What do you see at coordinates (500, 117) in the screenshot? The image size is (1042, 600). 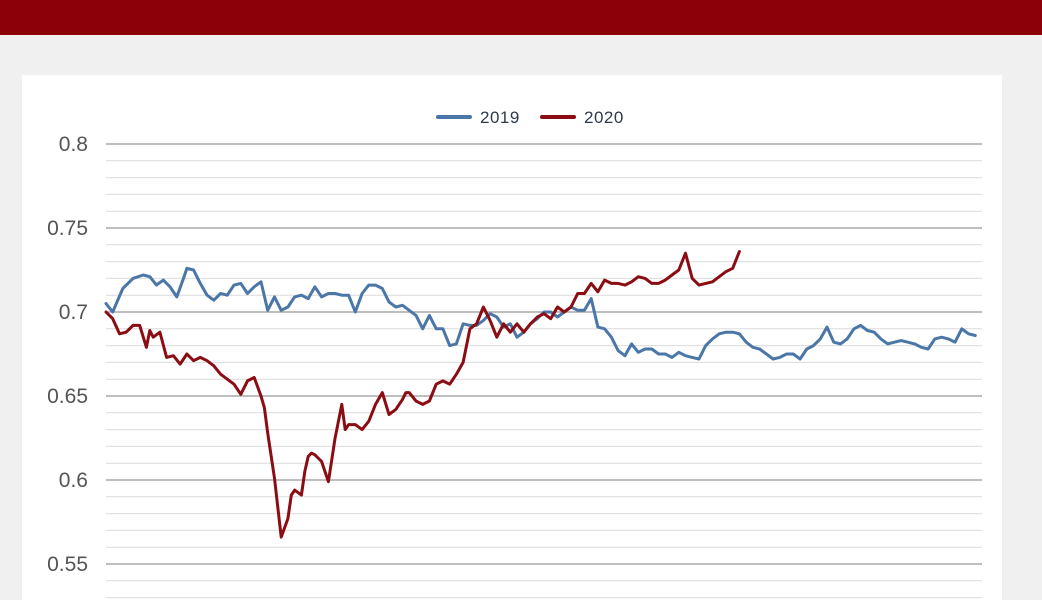 I see `legend-label-2019: 2019` at bounding box center [500, 117].